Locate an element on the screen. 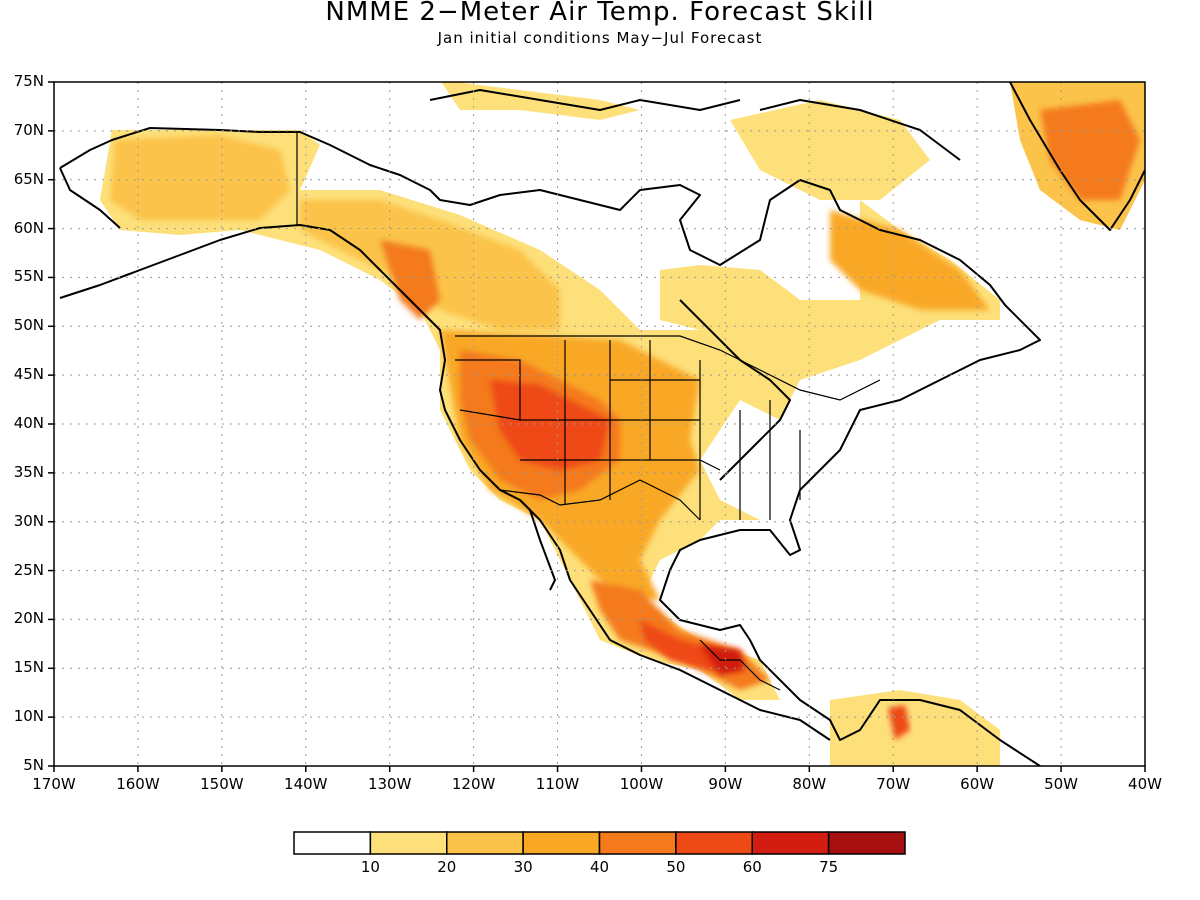  lat-label: 70N is located at coordinates (28, 129).